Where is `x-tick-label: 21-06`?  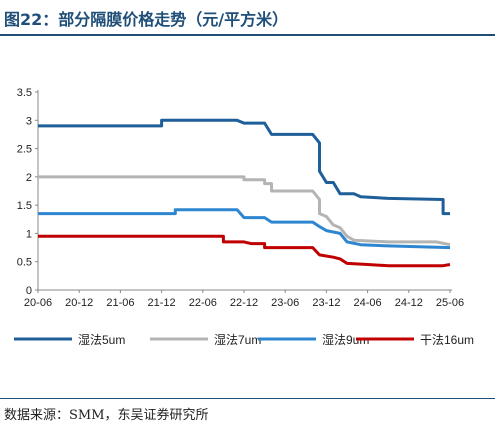 x-tick-label: 21-06 is located at coordinates (120, 303).